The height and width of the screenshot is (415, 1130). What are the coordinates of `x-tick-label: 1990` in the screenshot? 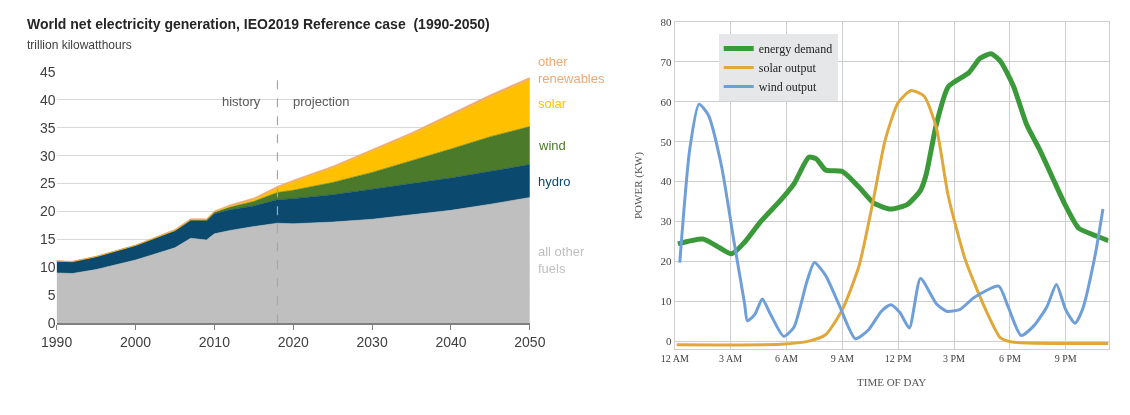 It's located at (57, 342).